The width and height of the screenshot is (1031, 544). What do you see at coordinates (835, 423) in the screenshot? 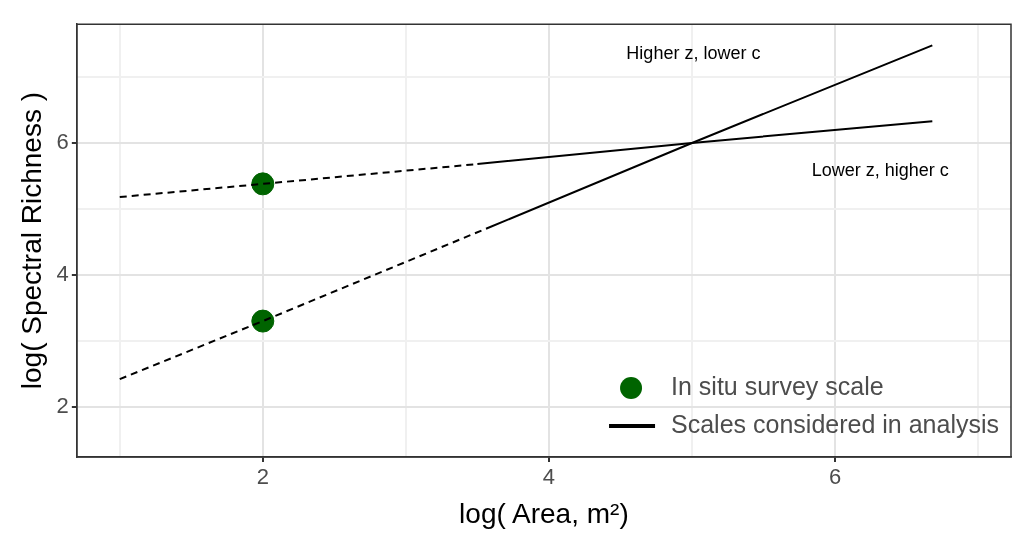
I see `legend-label: Scales considered in analysis` at bounding box center [835, 423].